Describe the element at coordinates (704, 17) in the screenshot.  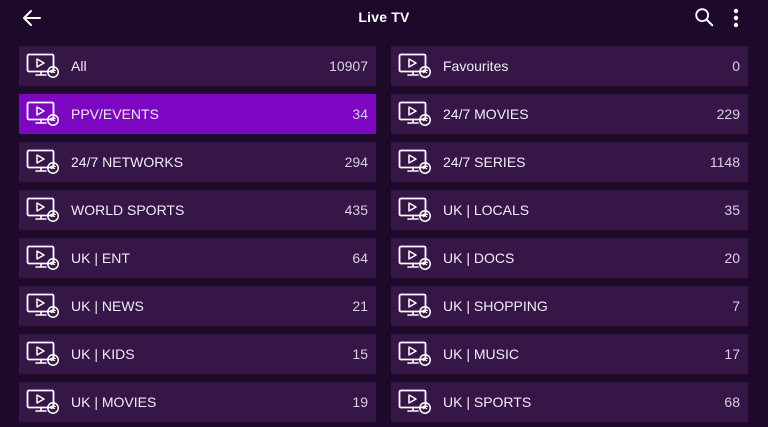
I see `search-icon` at that location.